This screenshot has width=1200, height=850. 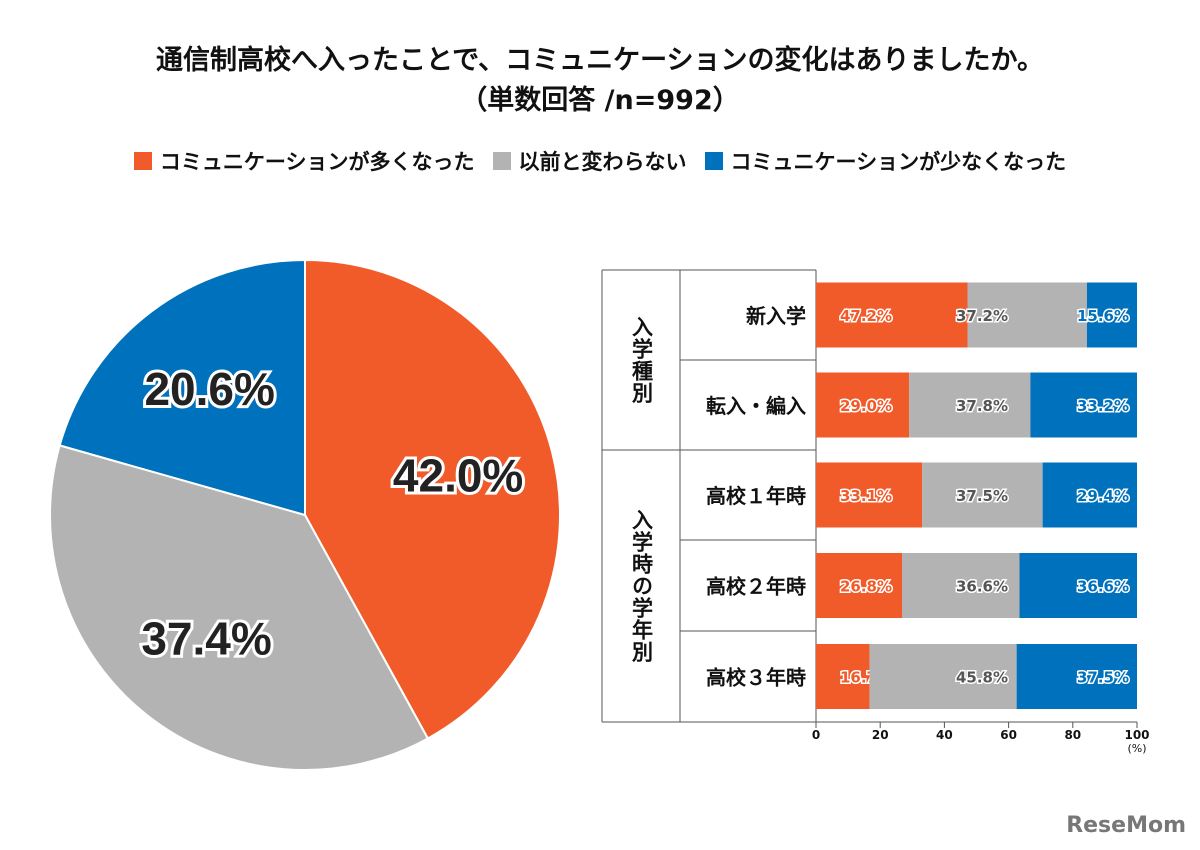 What do you see at coordinates (866, 316) in the screenshot?
I see `bar-value-label: 47.2%` at bounding box center [866, 316].